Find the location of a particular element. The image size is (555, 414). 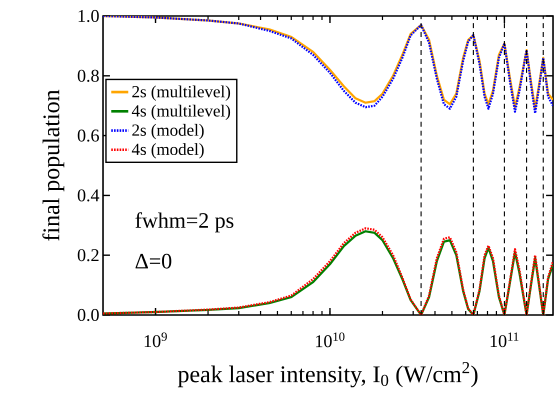

y-tick-label: 1.0 is located at coordinates (88, 16).